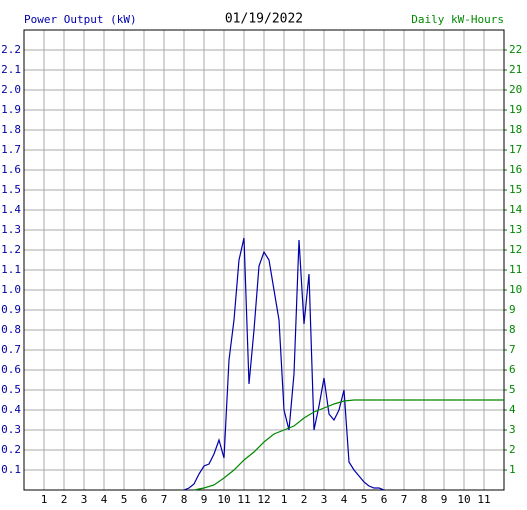 The height and width of the screenshot is (510, 527). What do you see at coordinates (11, 409) in the screenshot?
I see `y-tick-label: 0.4` at bounding box center [11, 409].